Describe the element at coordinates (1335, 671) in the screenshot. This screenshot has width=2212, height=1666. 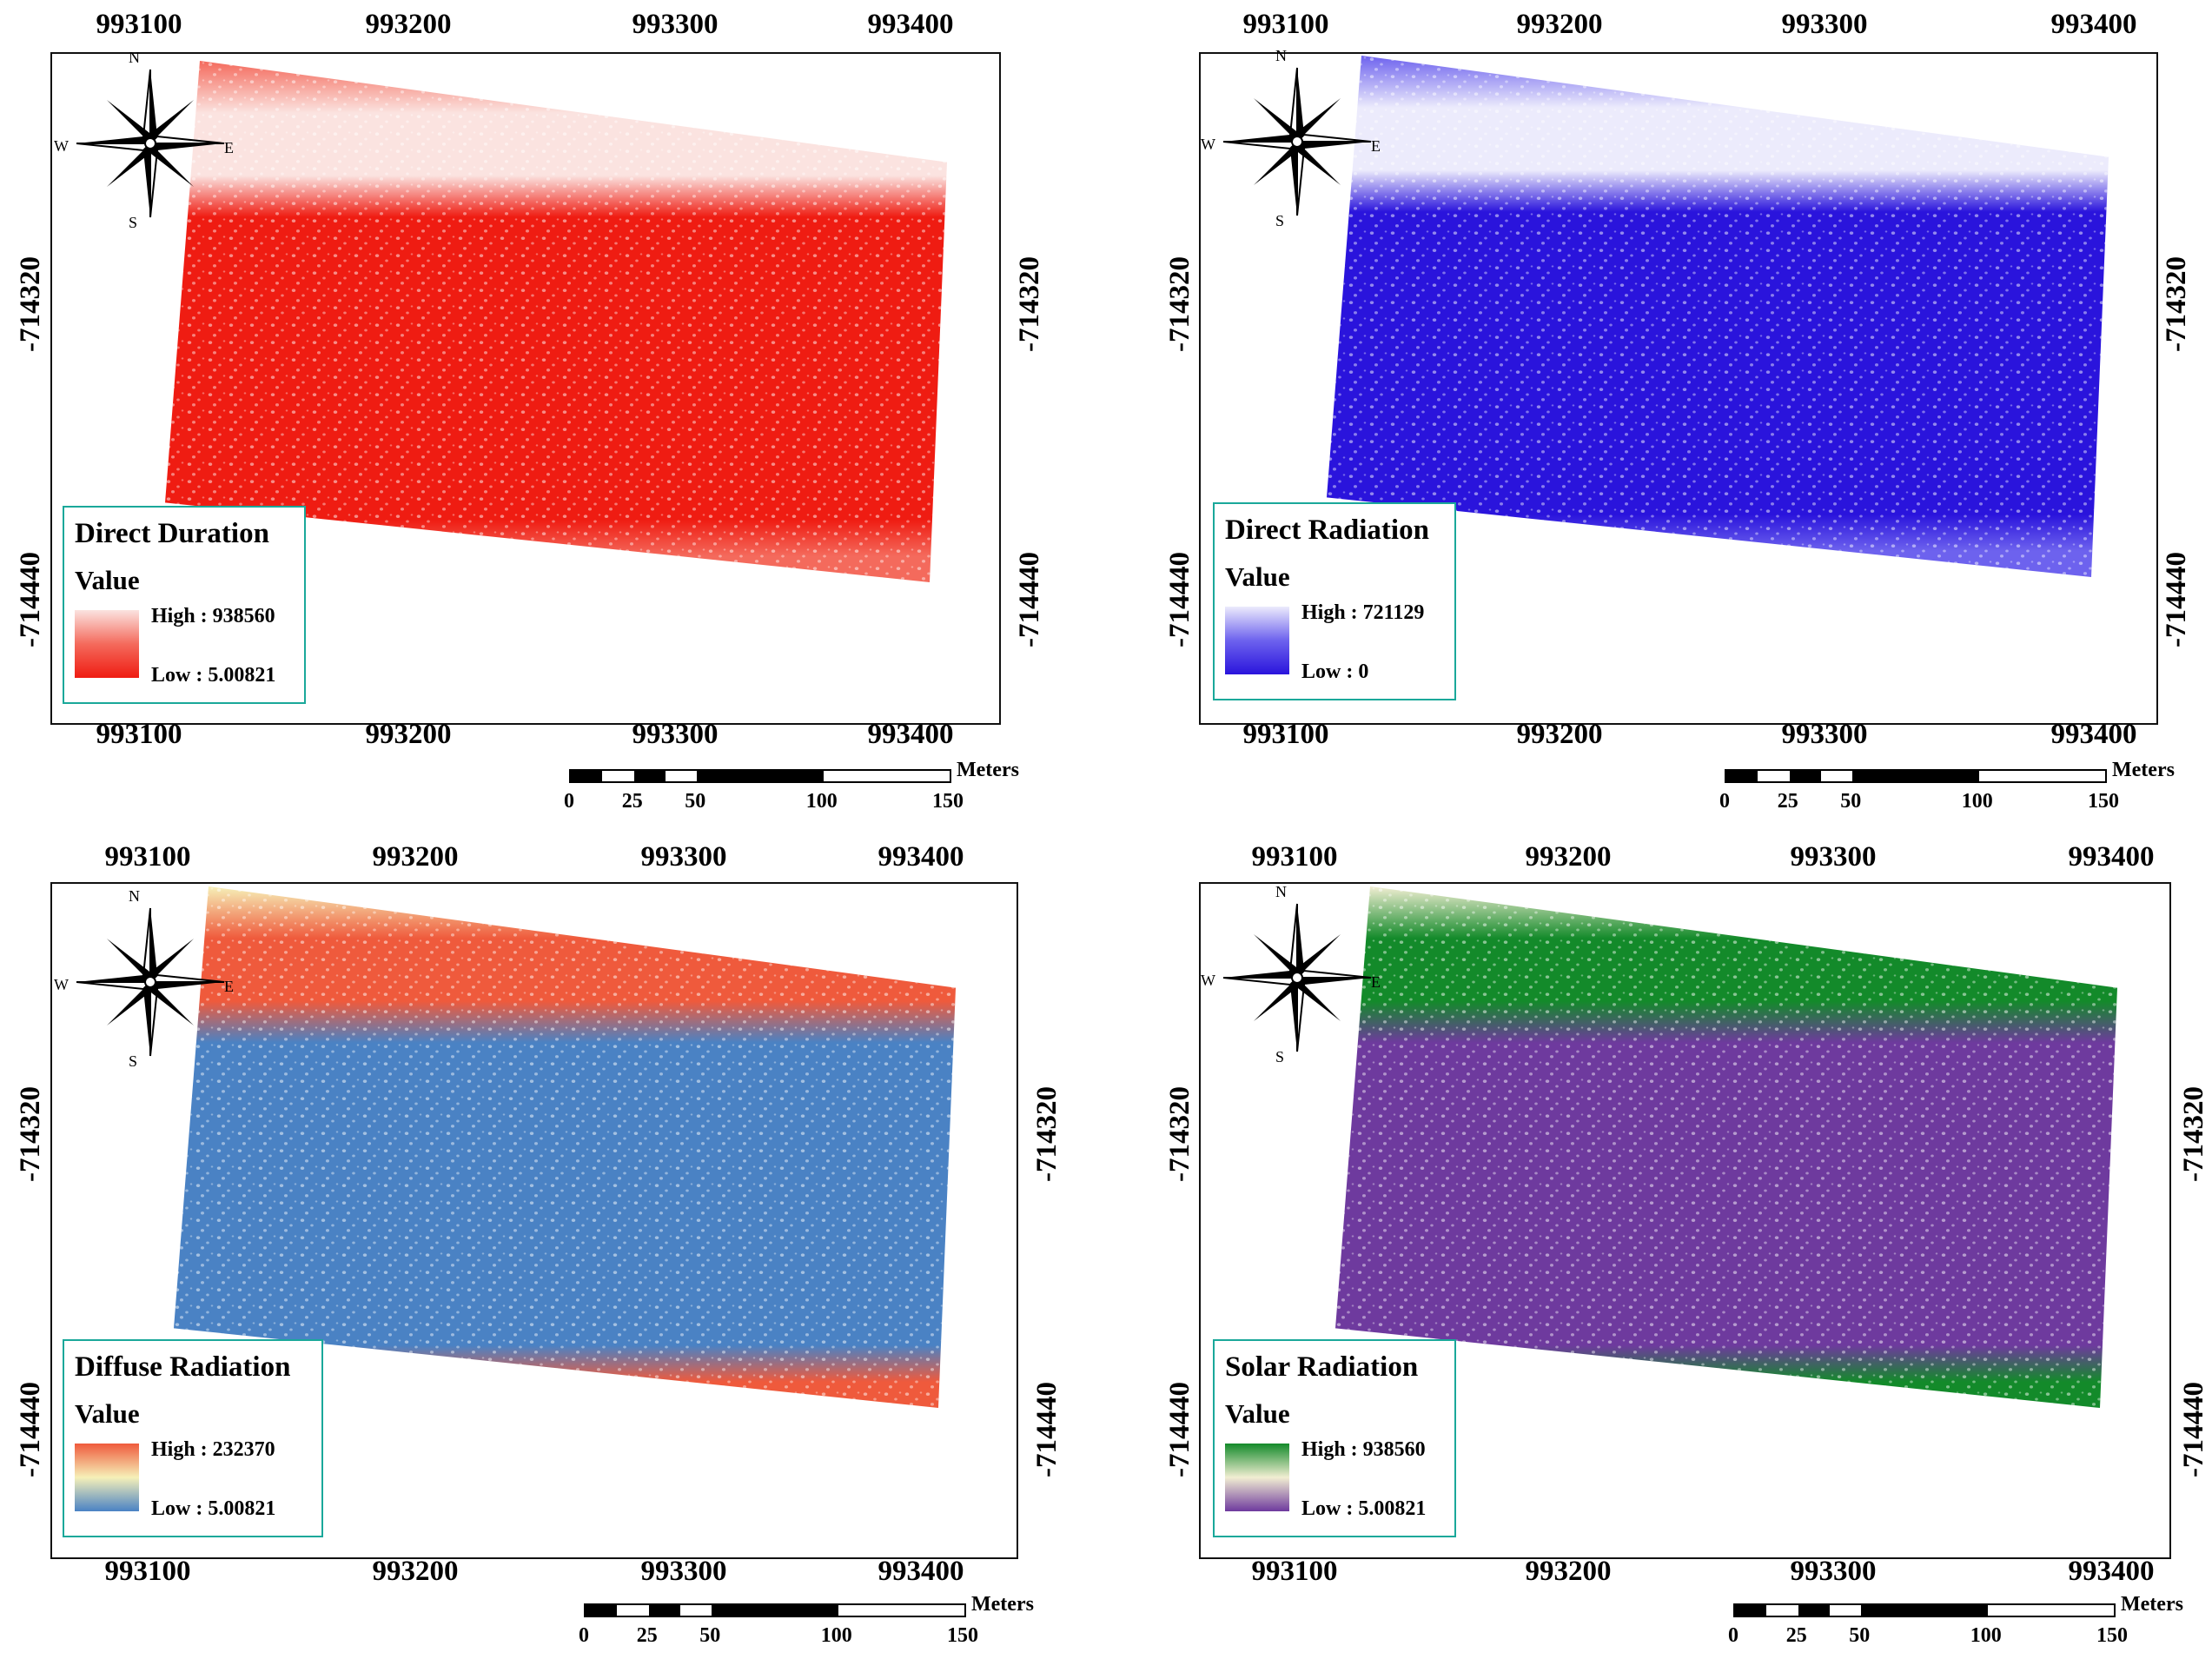
I see `legend-low-label: Low : 0` at that location.